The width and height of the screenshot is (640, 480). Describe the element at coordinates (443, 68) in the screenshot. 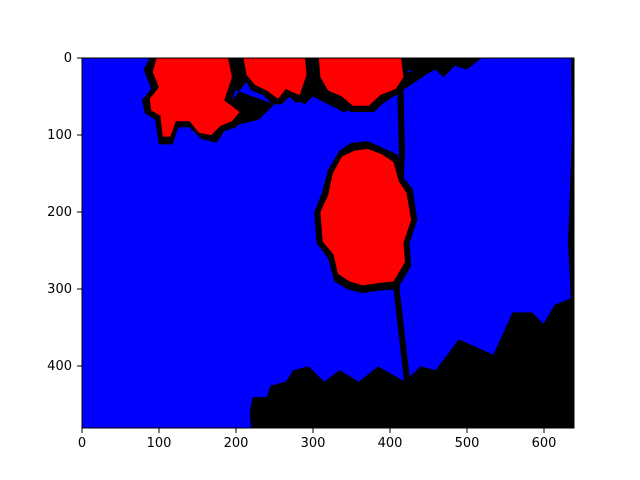

I see `dark-region-top-right` at that location.